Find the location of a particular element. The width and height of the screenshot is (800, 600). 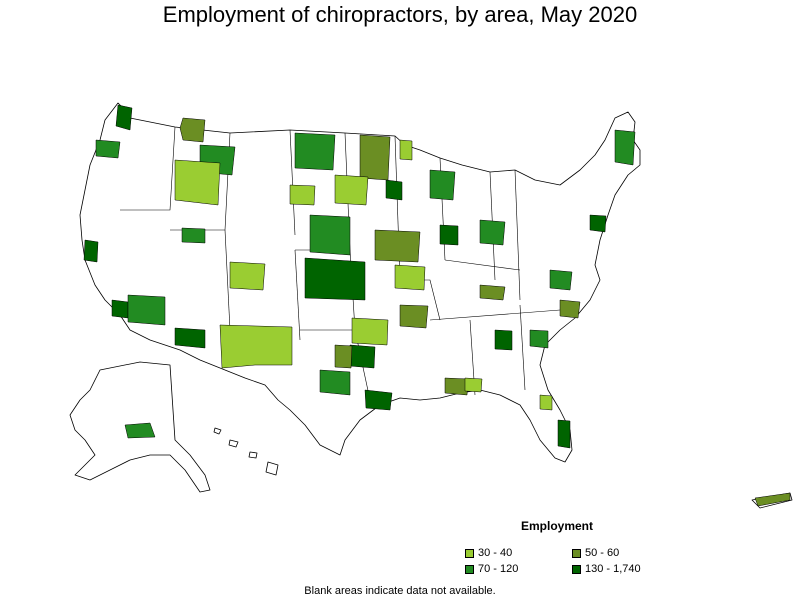

area-oregon-mid is located at coordinates (108, 149).